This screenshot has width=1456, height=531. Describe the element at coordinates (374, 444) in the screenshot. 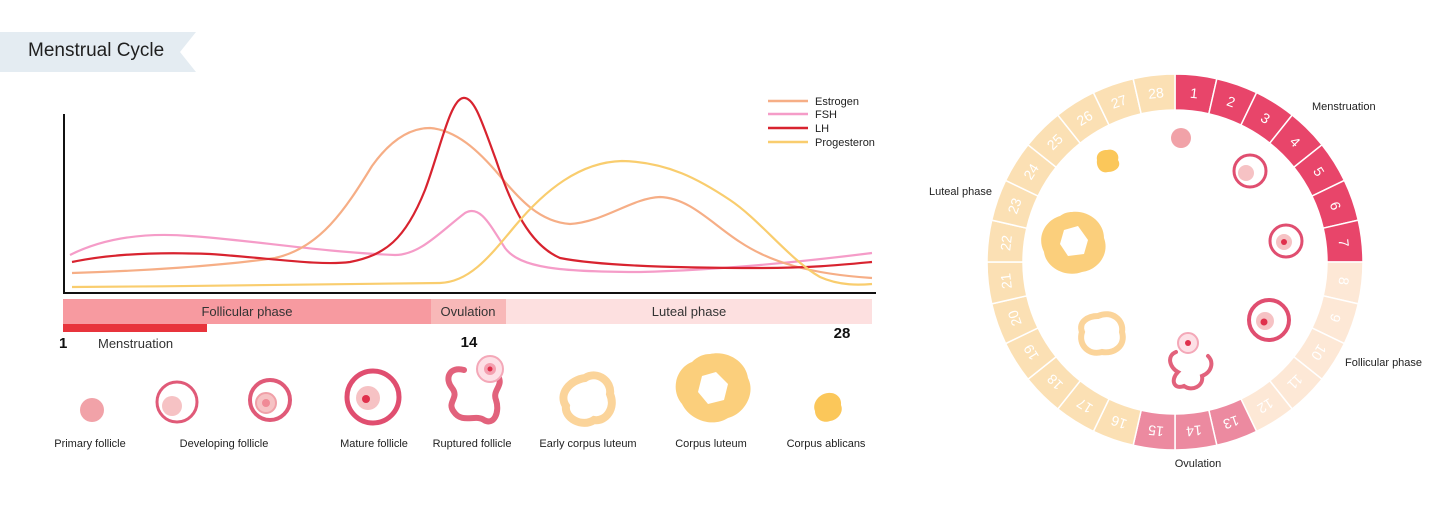

I see `stage-label: Mature follicle` at that location.